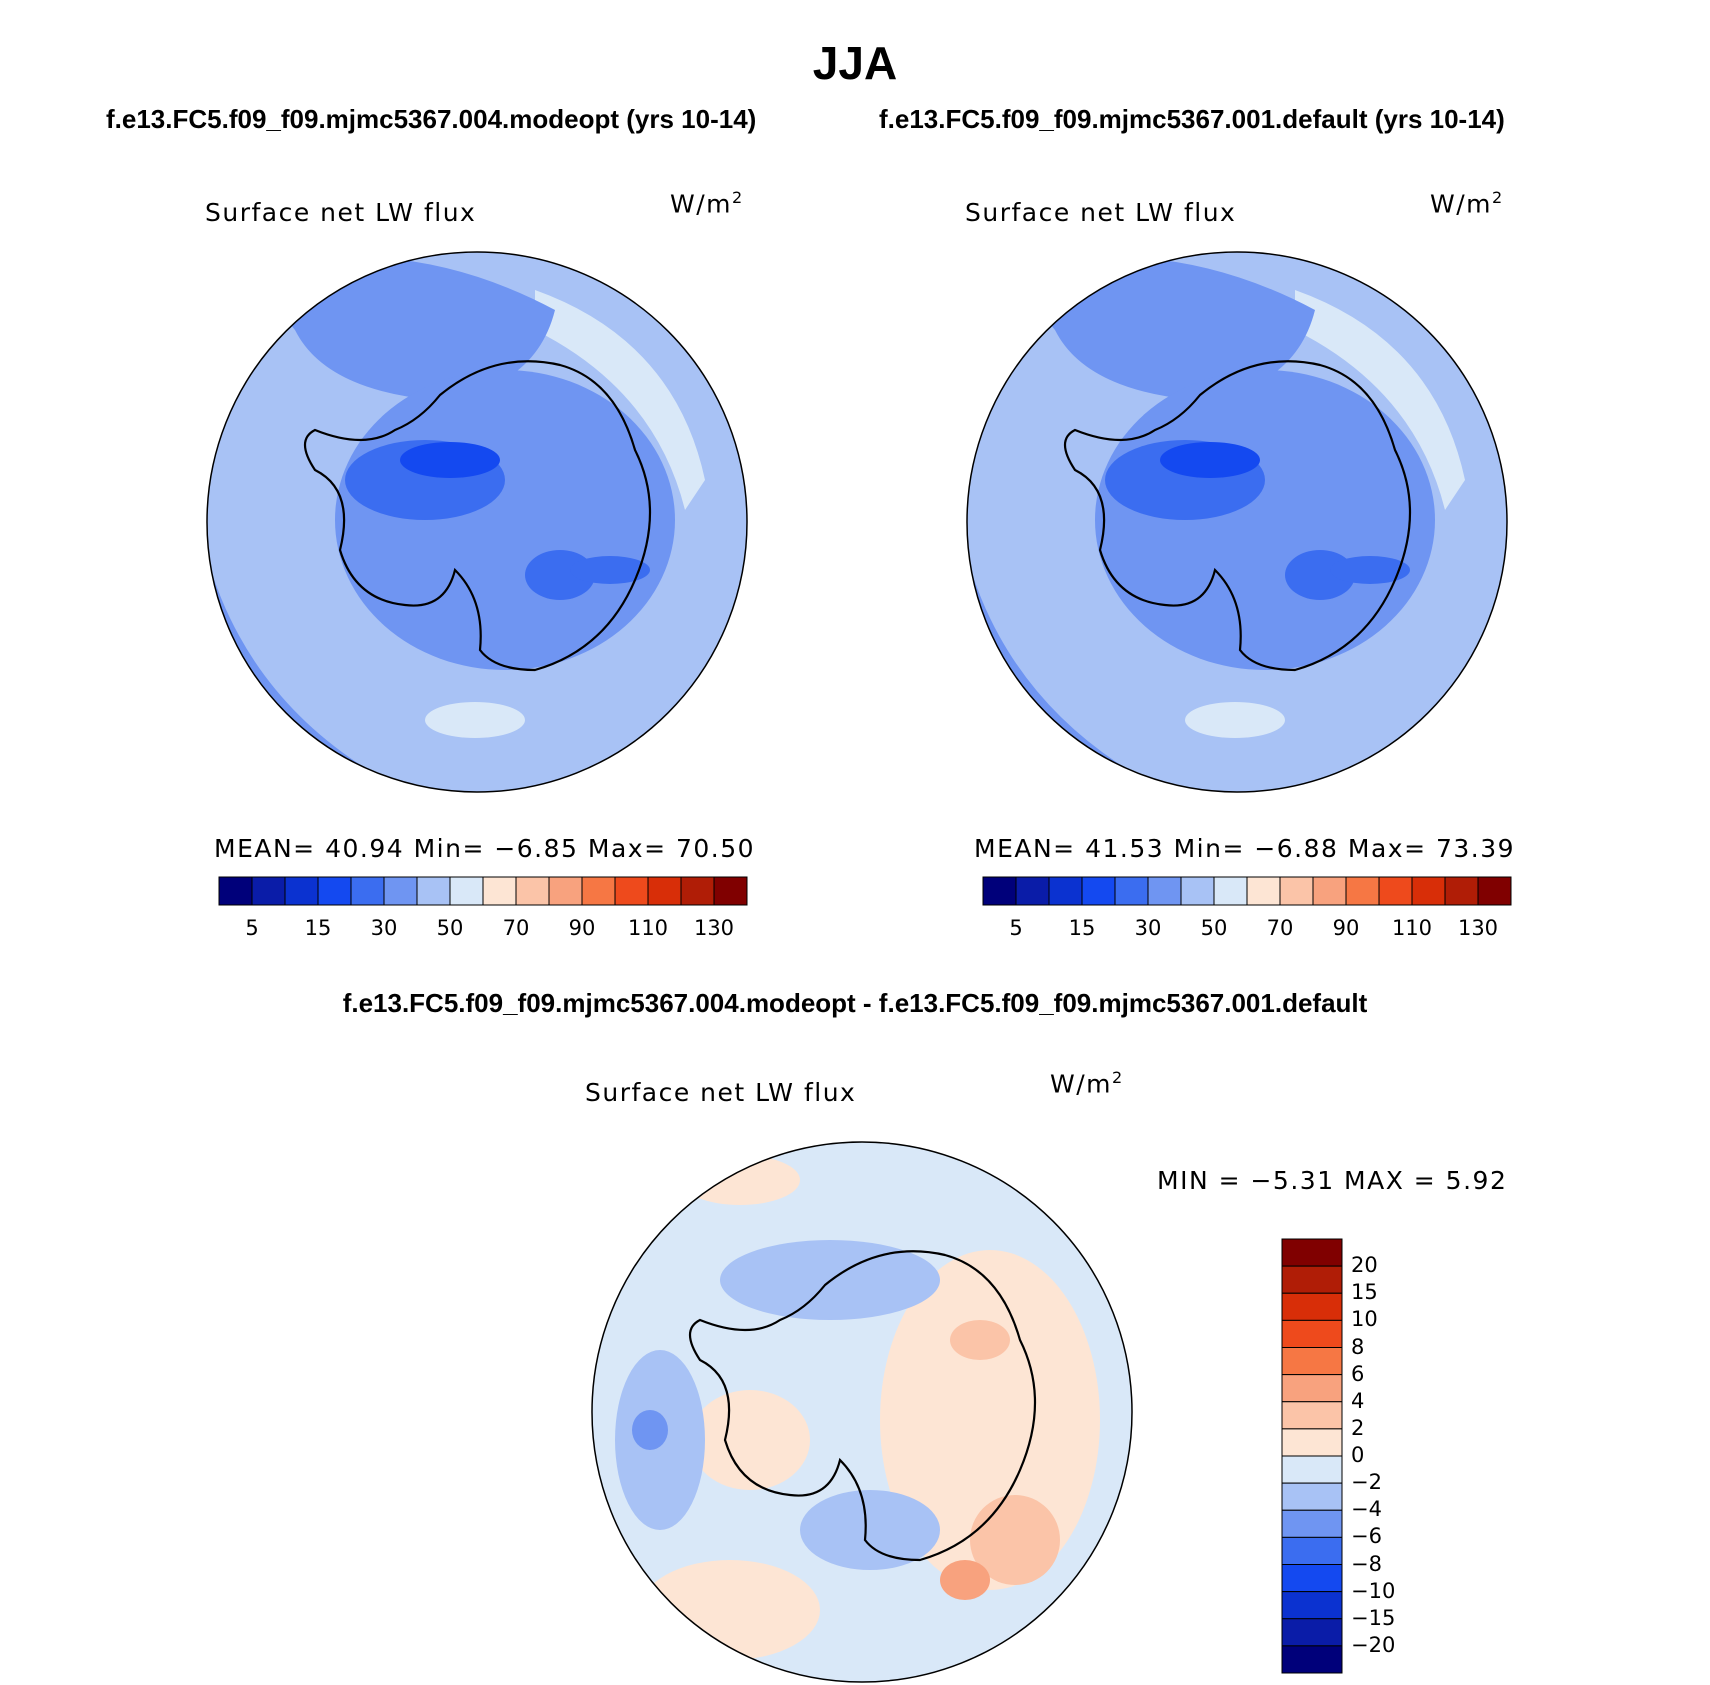 The height and width of the screenshot is (1685, 1710). What do you see at coordinates (1366, 1563) in the screenshot?
I see `colorbar-tick-label: −8` at bounding box center [1366, 1563].